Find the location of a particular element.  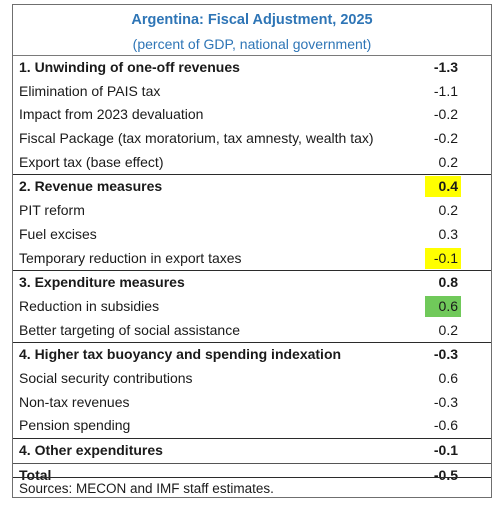

row-label: Temporary reduction in export taxes is located at coordinates (130, 257).